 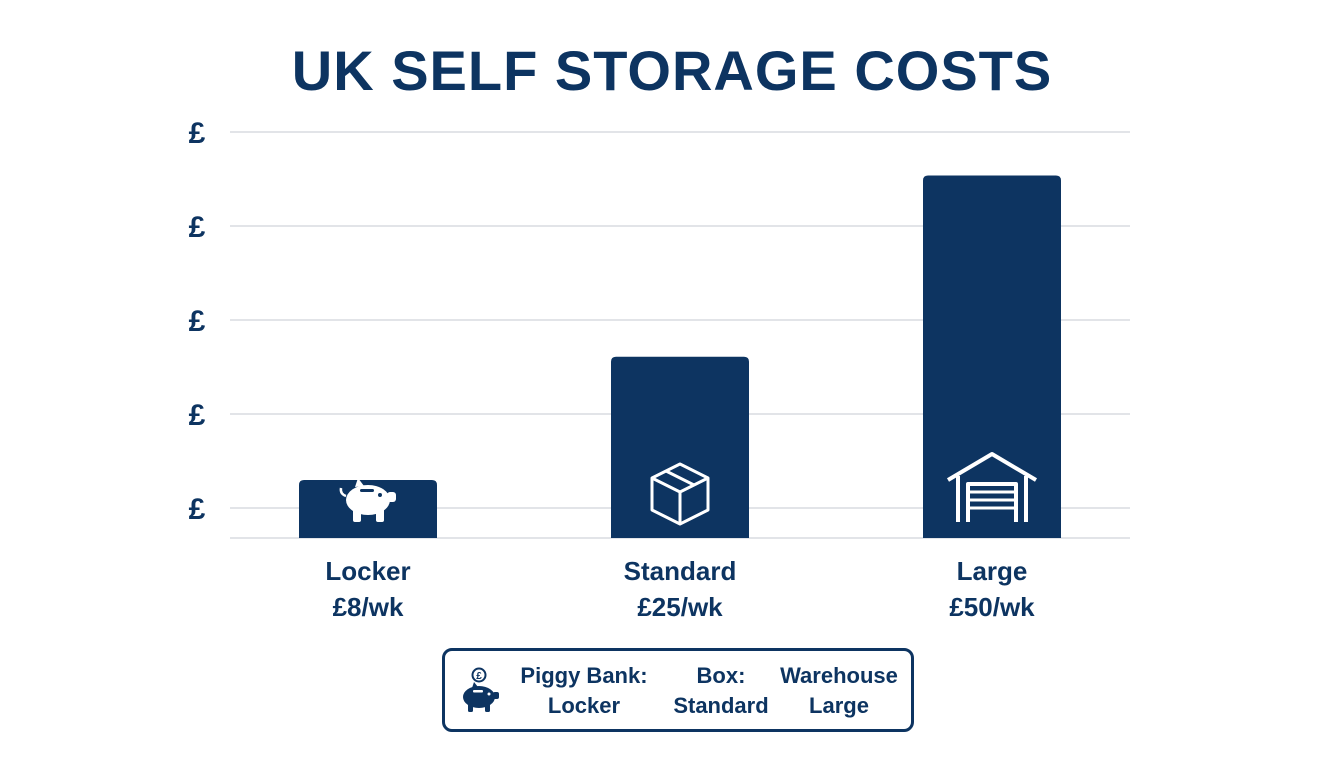 I want to click on warehouse-icon, so click(x=992, y=487).